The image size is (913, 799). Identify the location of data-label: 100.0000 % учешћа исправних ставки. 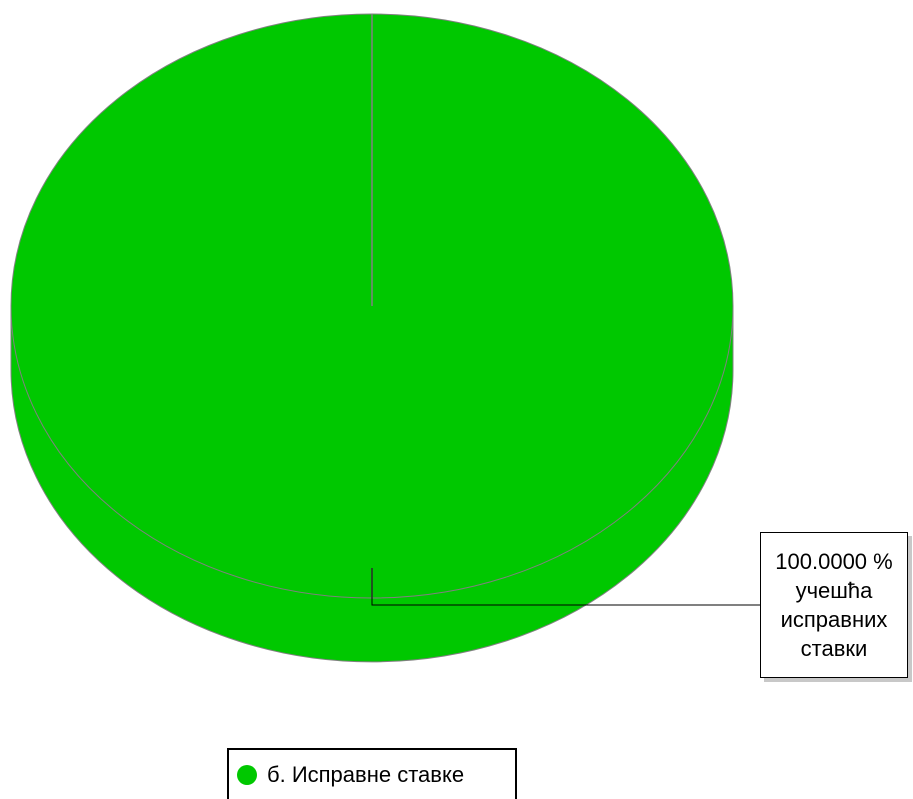
(834, 605).